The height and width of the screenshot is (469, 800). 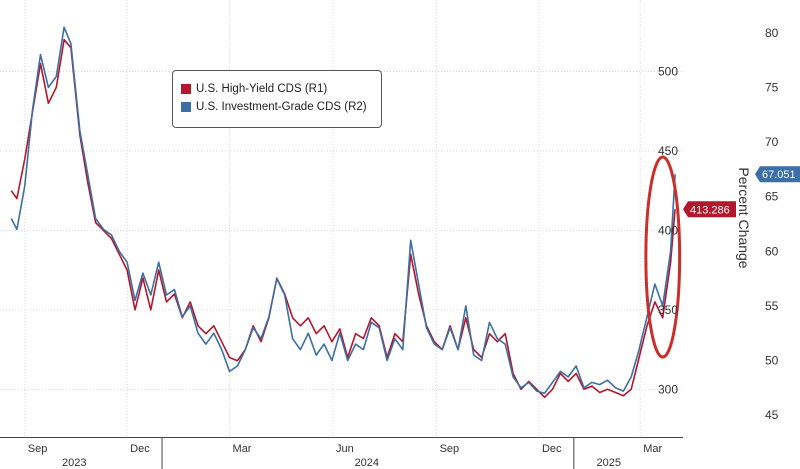 I want to click on x-axis: Sep Dec Mar Jun Sep Dec Mar 2023 2024 2025, so click(x=341, y=453).